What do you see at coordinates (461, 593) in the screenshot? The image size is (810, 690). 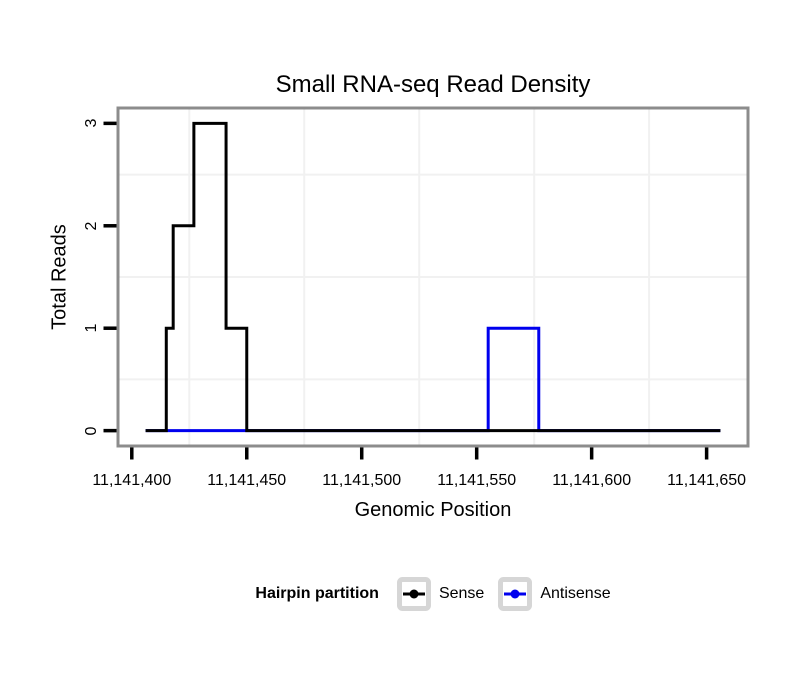 I see `legend-label-sense: Sense` at bounding box center [461, 593].